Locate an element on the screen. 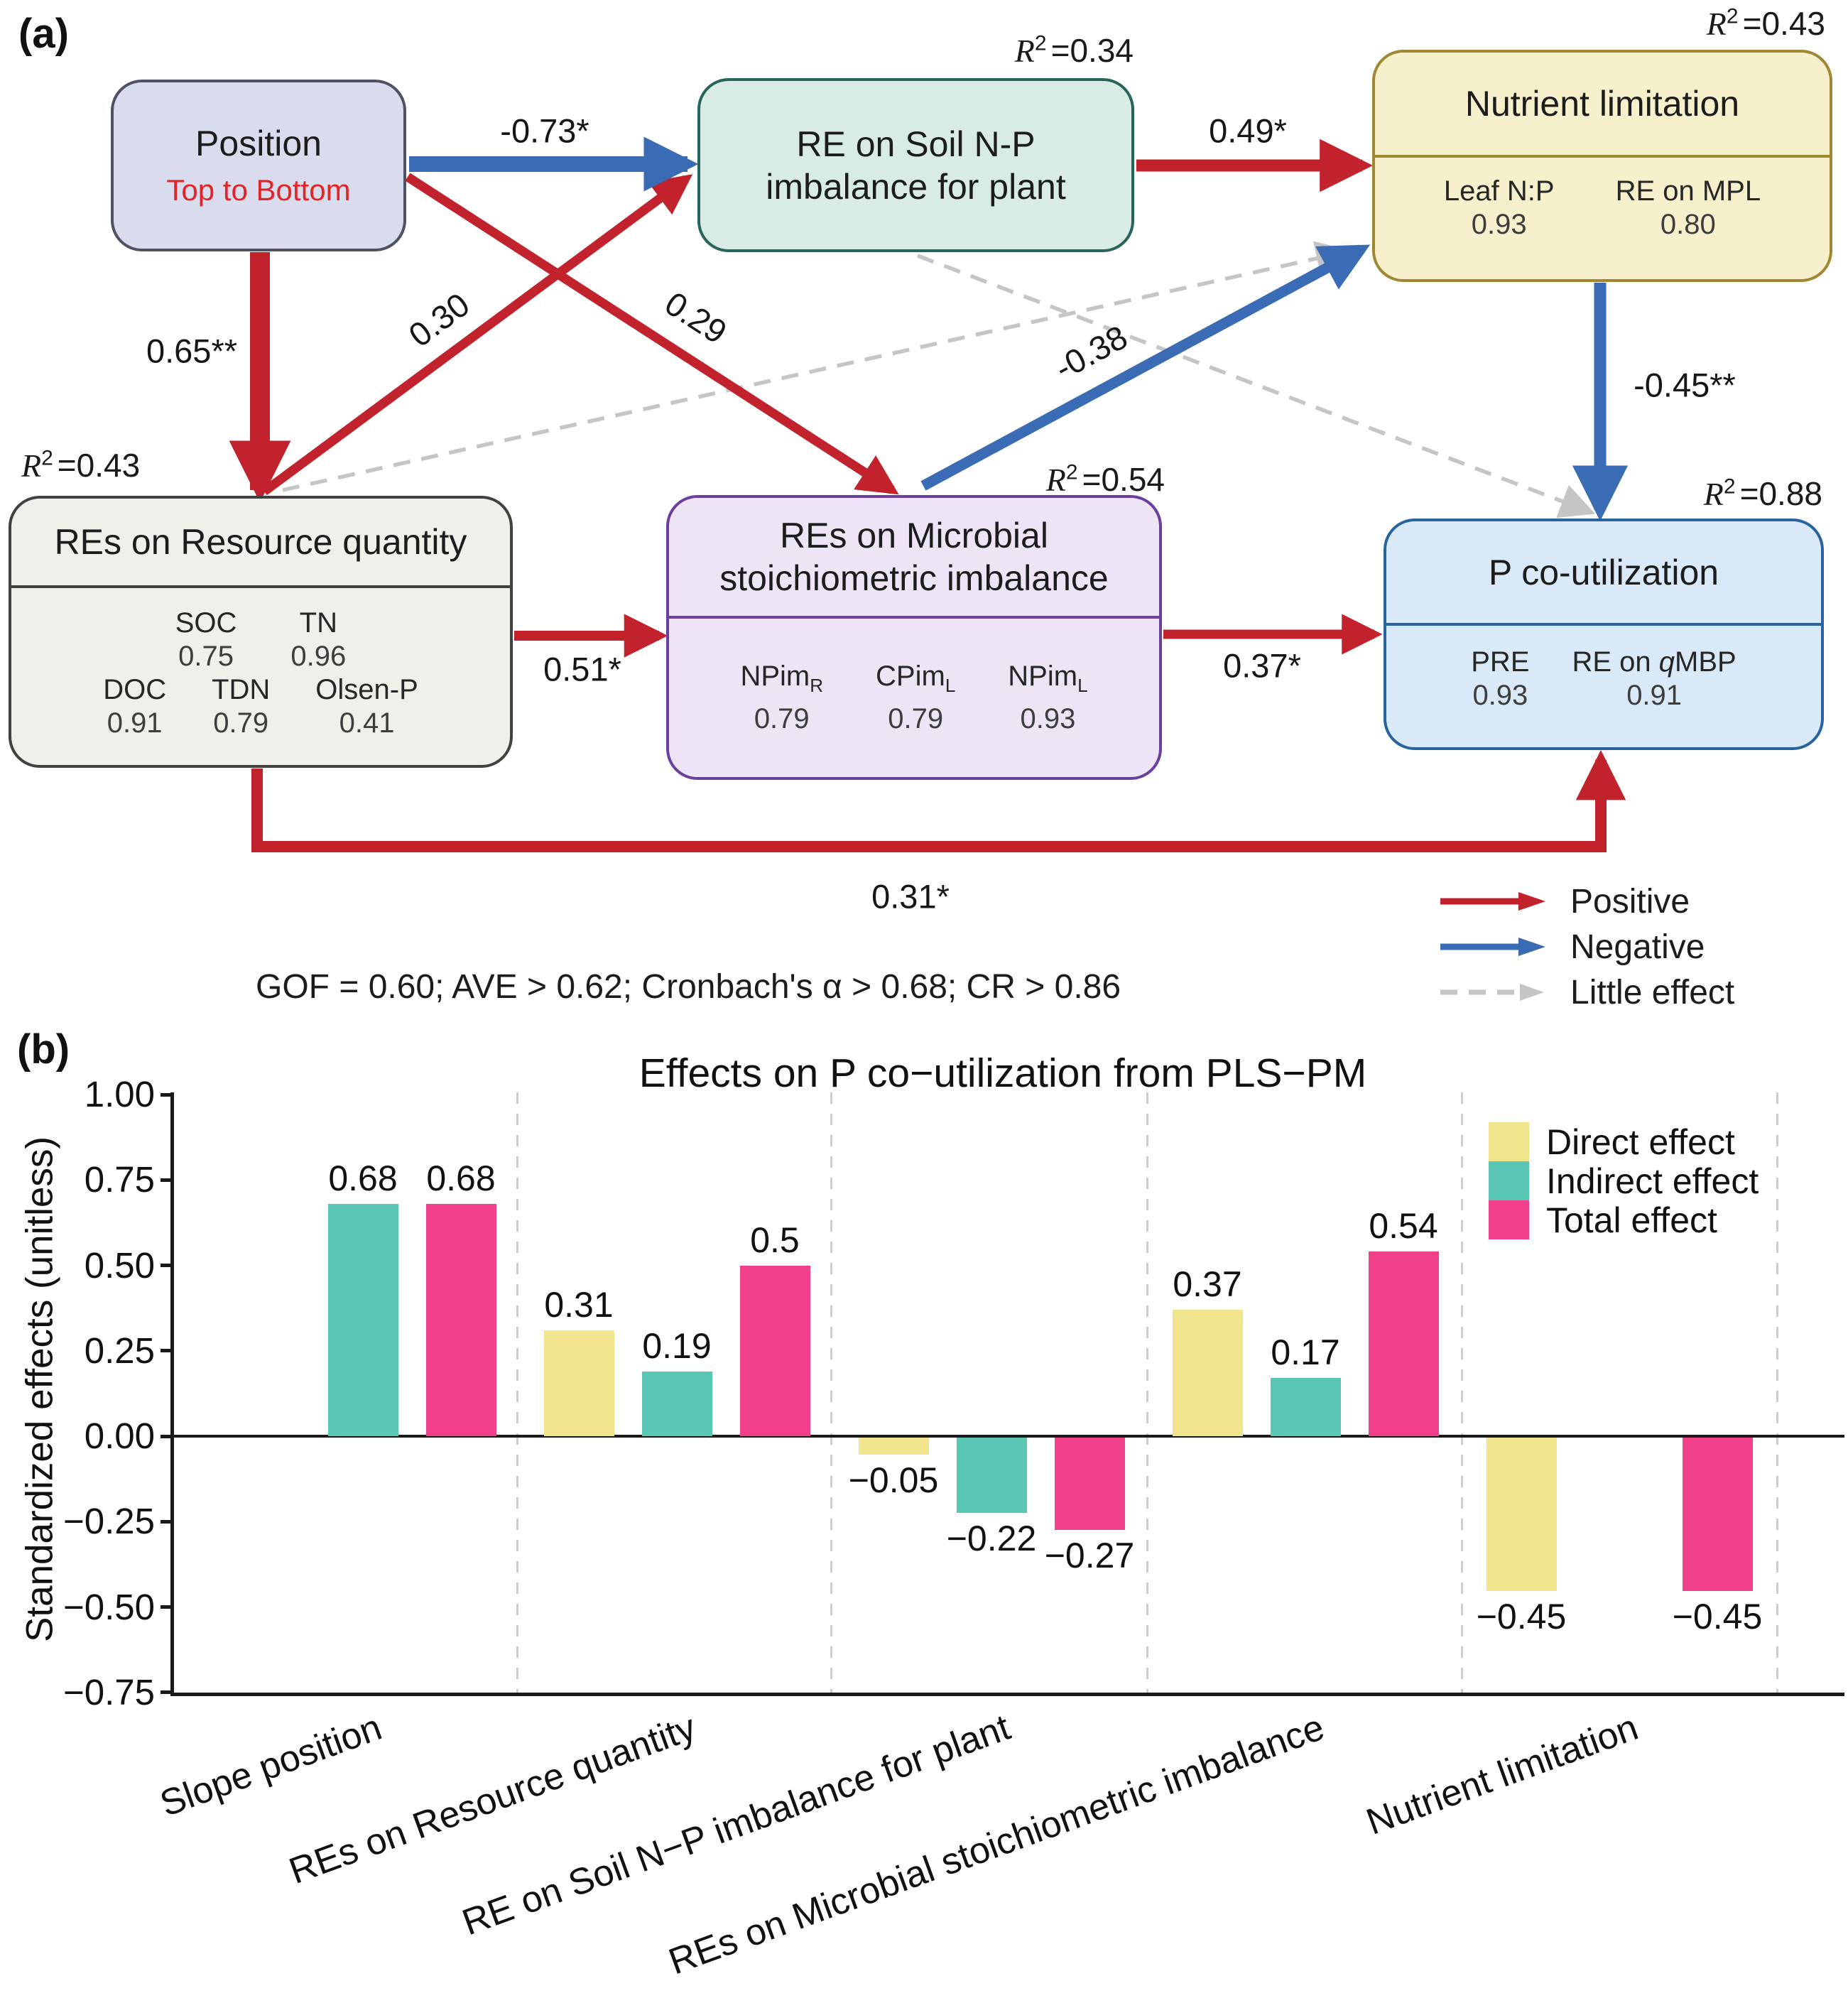 The height and width of the screenshot is (1998, 1848). positive-arrow-icon is located at coordinates (1492, 901).